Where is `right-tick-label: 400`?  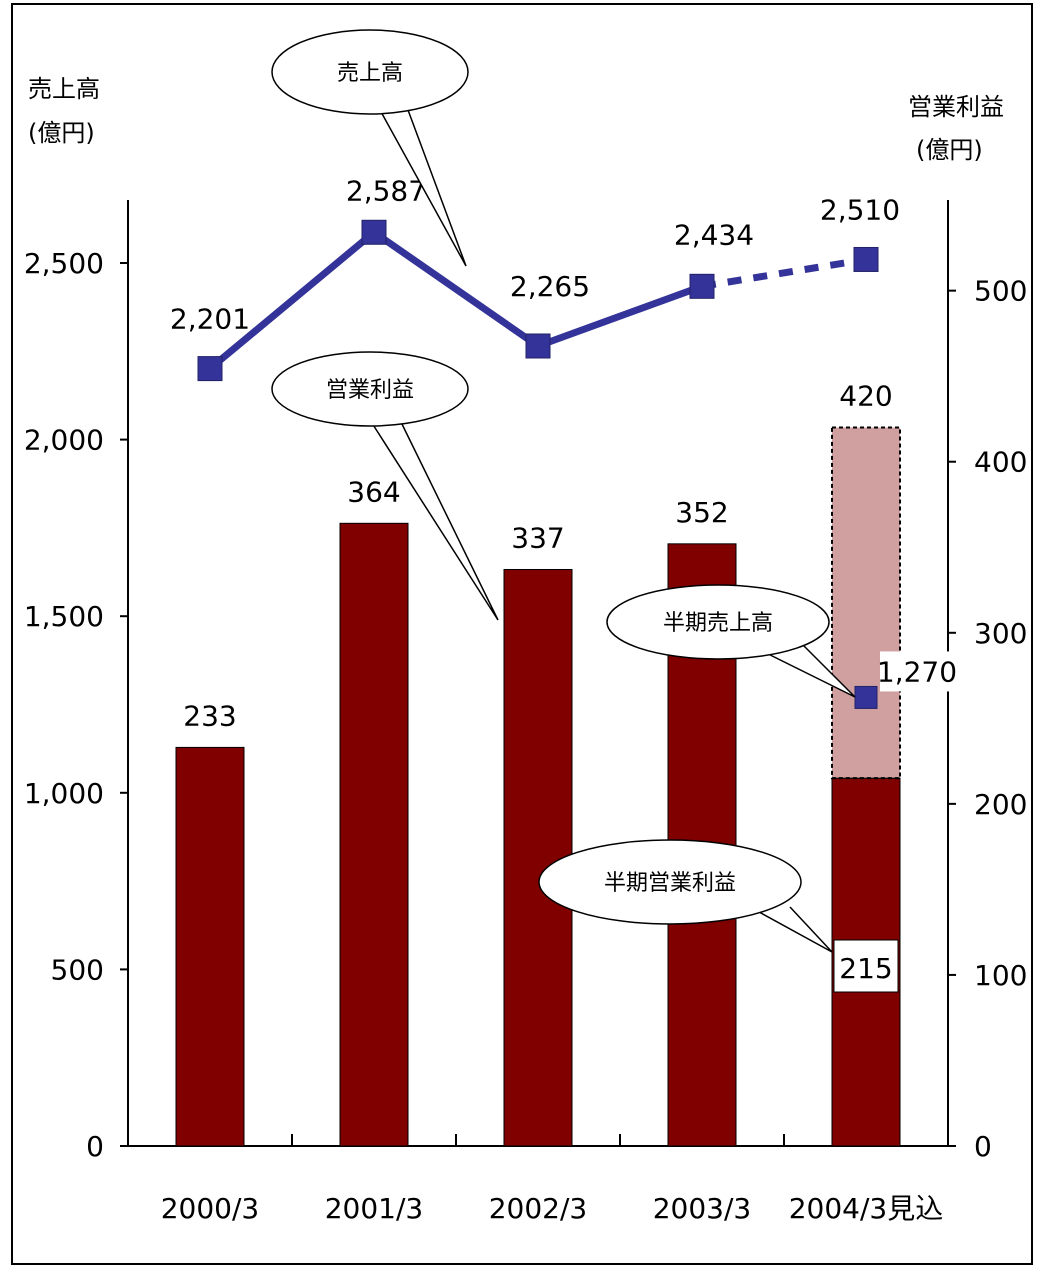
right-tick-label: 400 is located at coordinates (1000, 462).